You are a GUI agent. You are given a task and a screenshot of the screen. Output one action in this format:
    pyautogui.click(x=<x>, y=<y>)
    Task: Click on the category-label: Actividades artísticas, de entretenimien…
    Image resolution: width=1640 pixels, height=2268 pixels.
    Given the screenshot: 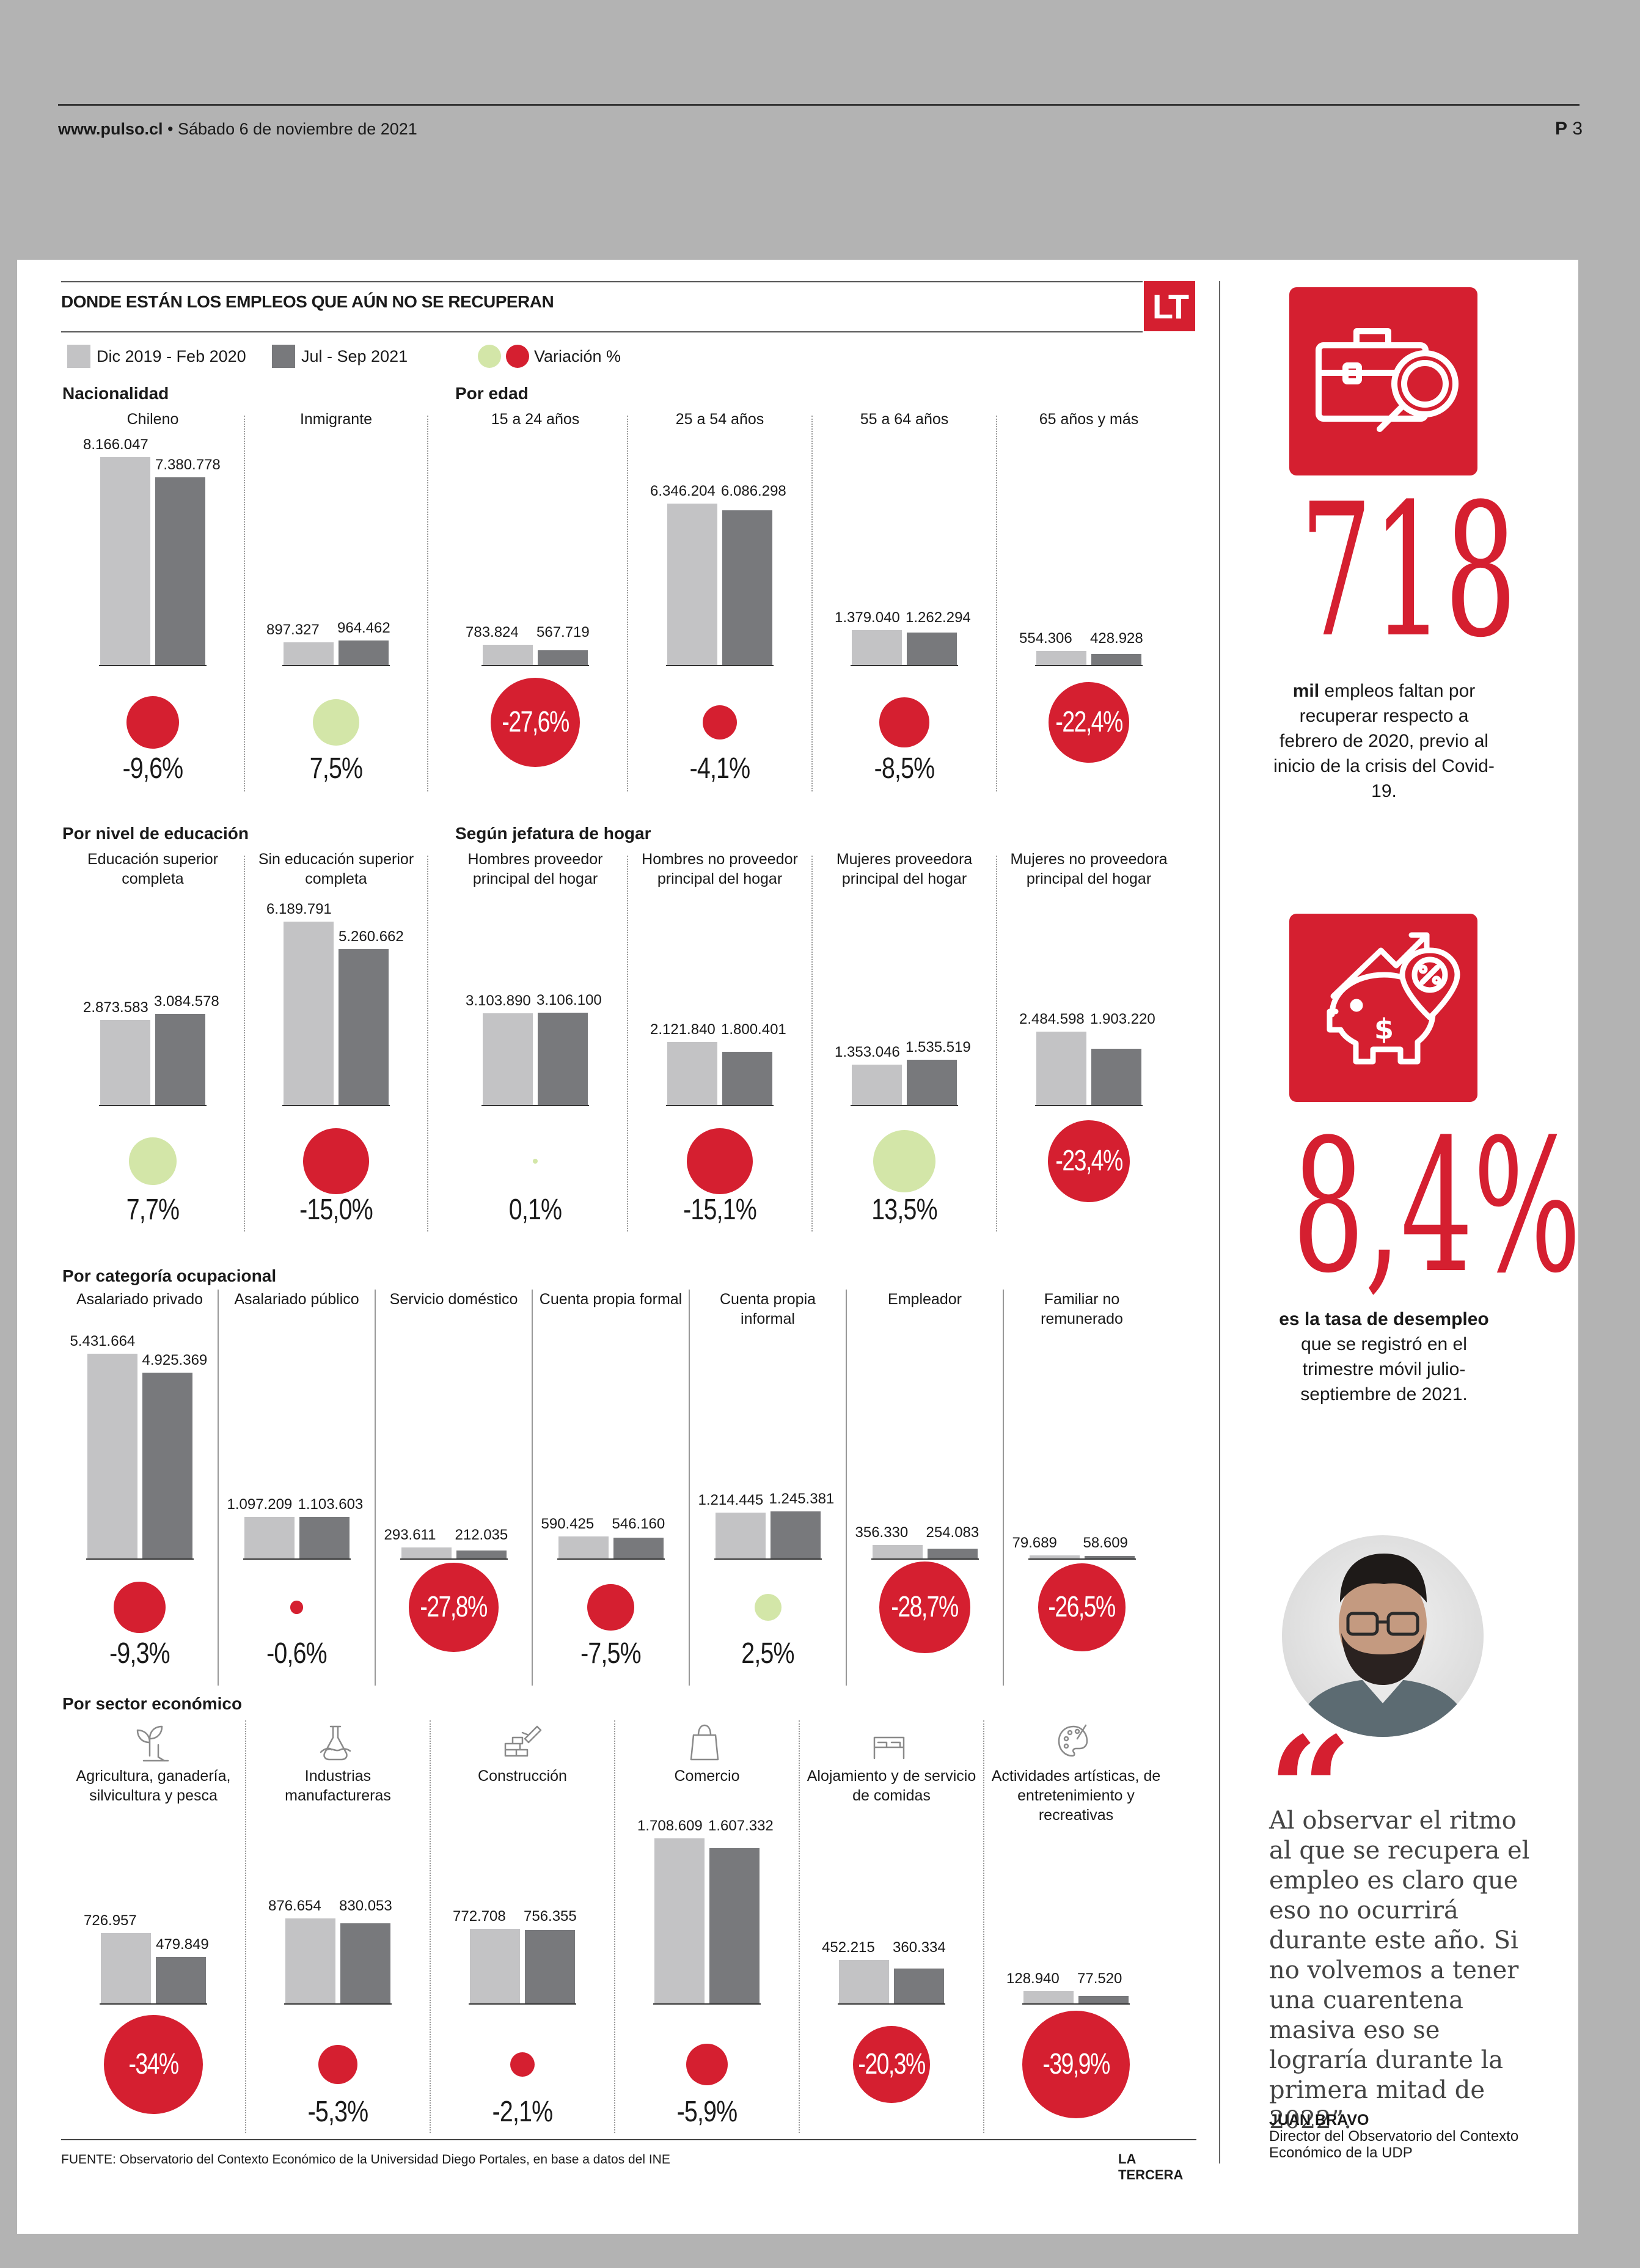 What is the action you would take?
    pyautogui.click(x=1076, y=1795)
    